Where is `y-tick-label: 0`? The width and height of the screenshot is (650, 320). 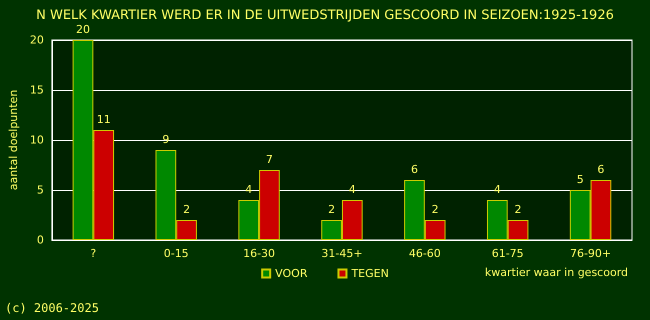
y-tick-label: 0 is located at coordinates (40, 240).